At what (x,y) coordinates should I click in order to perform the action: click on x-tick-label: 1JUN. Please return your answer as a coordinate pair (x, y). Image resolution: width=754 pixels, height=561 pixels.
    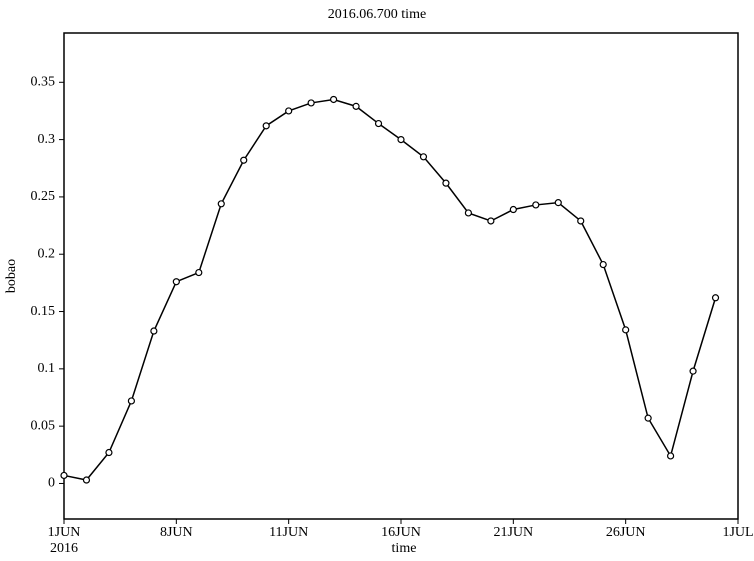
    Looking at the image, I should click on (64, 532).